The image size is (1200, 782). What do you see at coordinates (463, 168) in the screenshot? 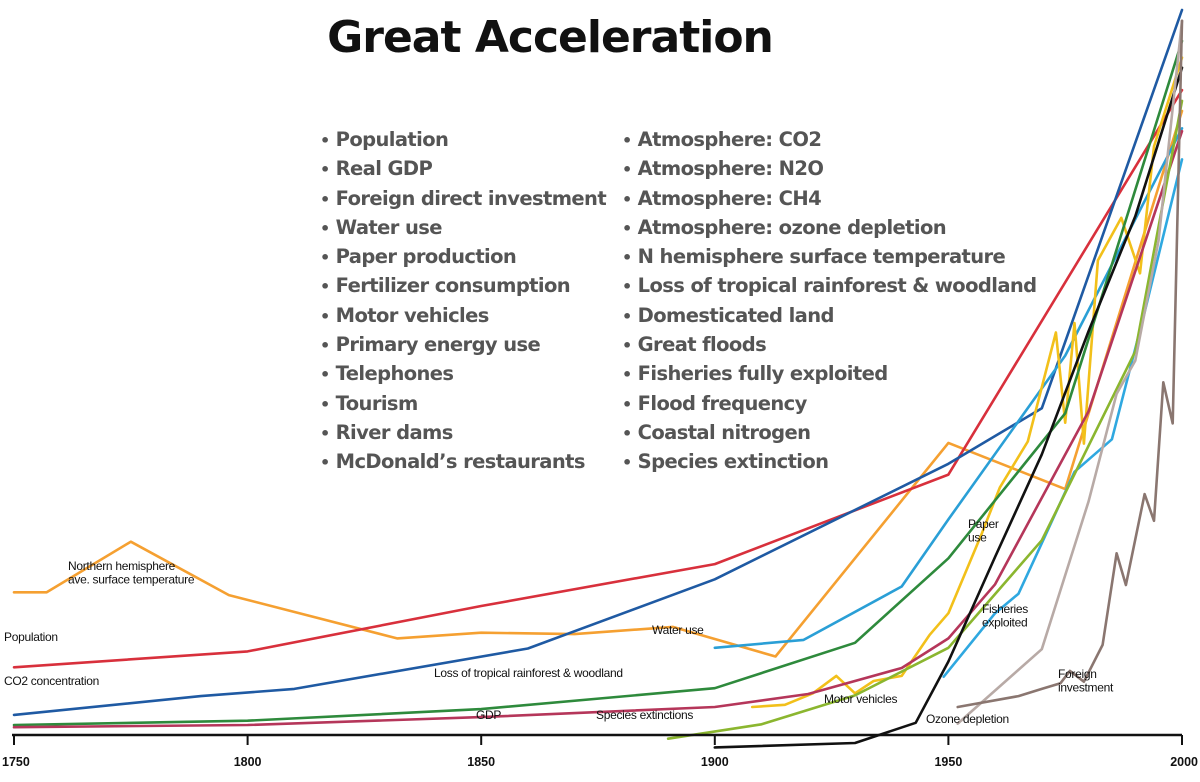
I see `indicator-left-item: Real GDP` at bounding box center [463, 168].